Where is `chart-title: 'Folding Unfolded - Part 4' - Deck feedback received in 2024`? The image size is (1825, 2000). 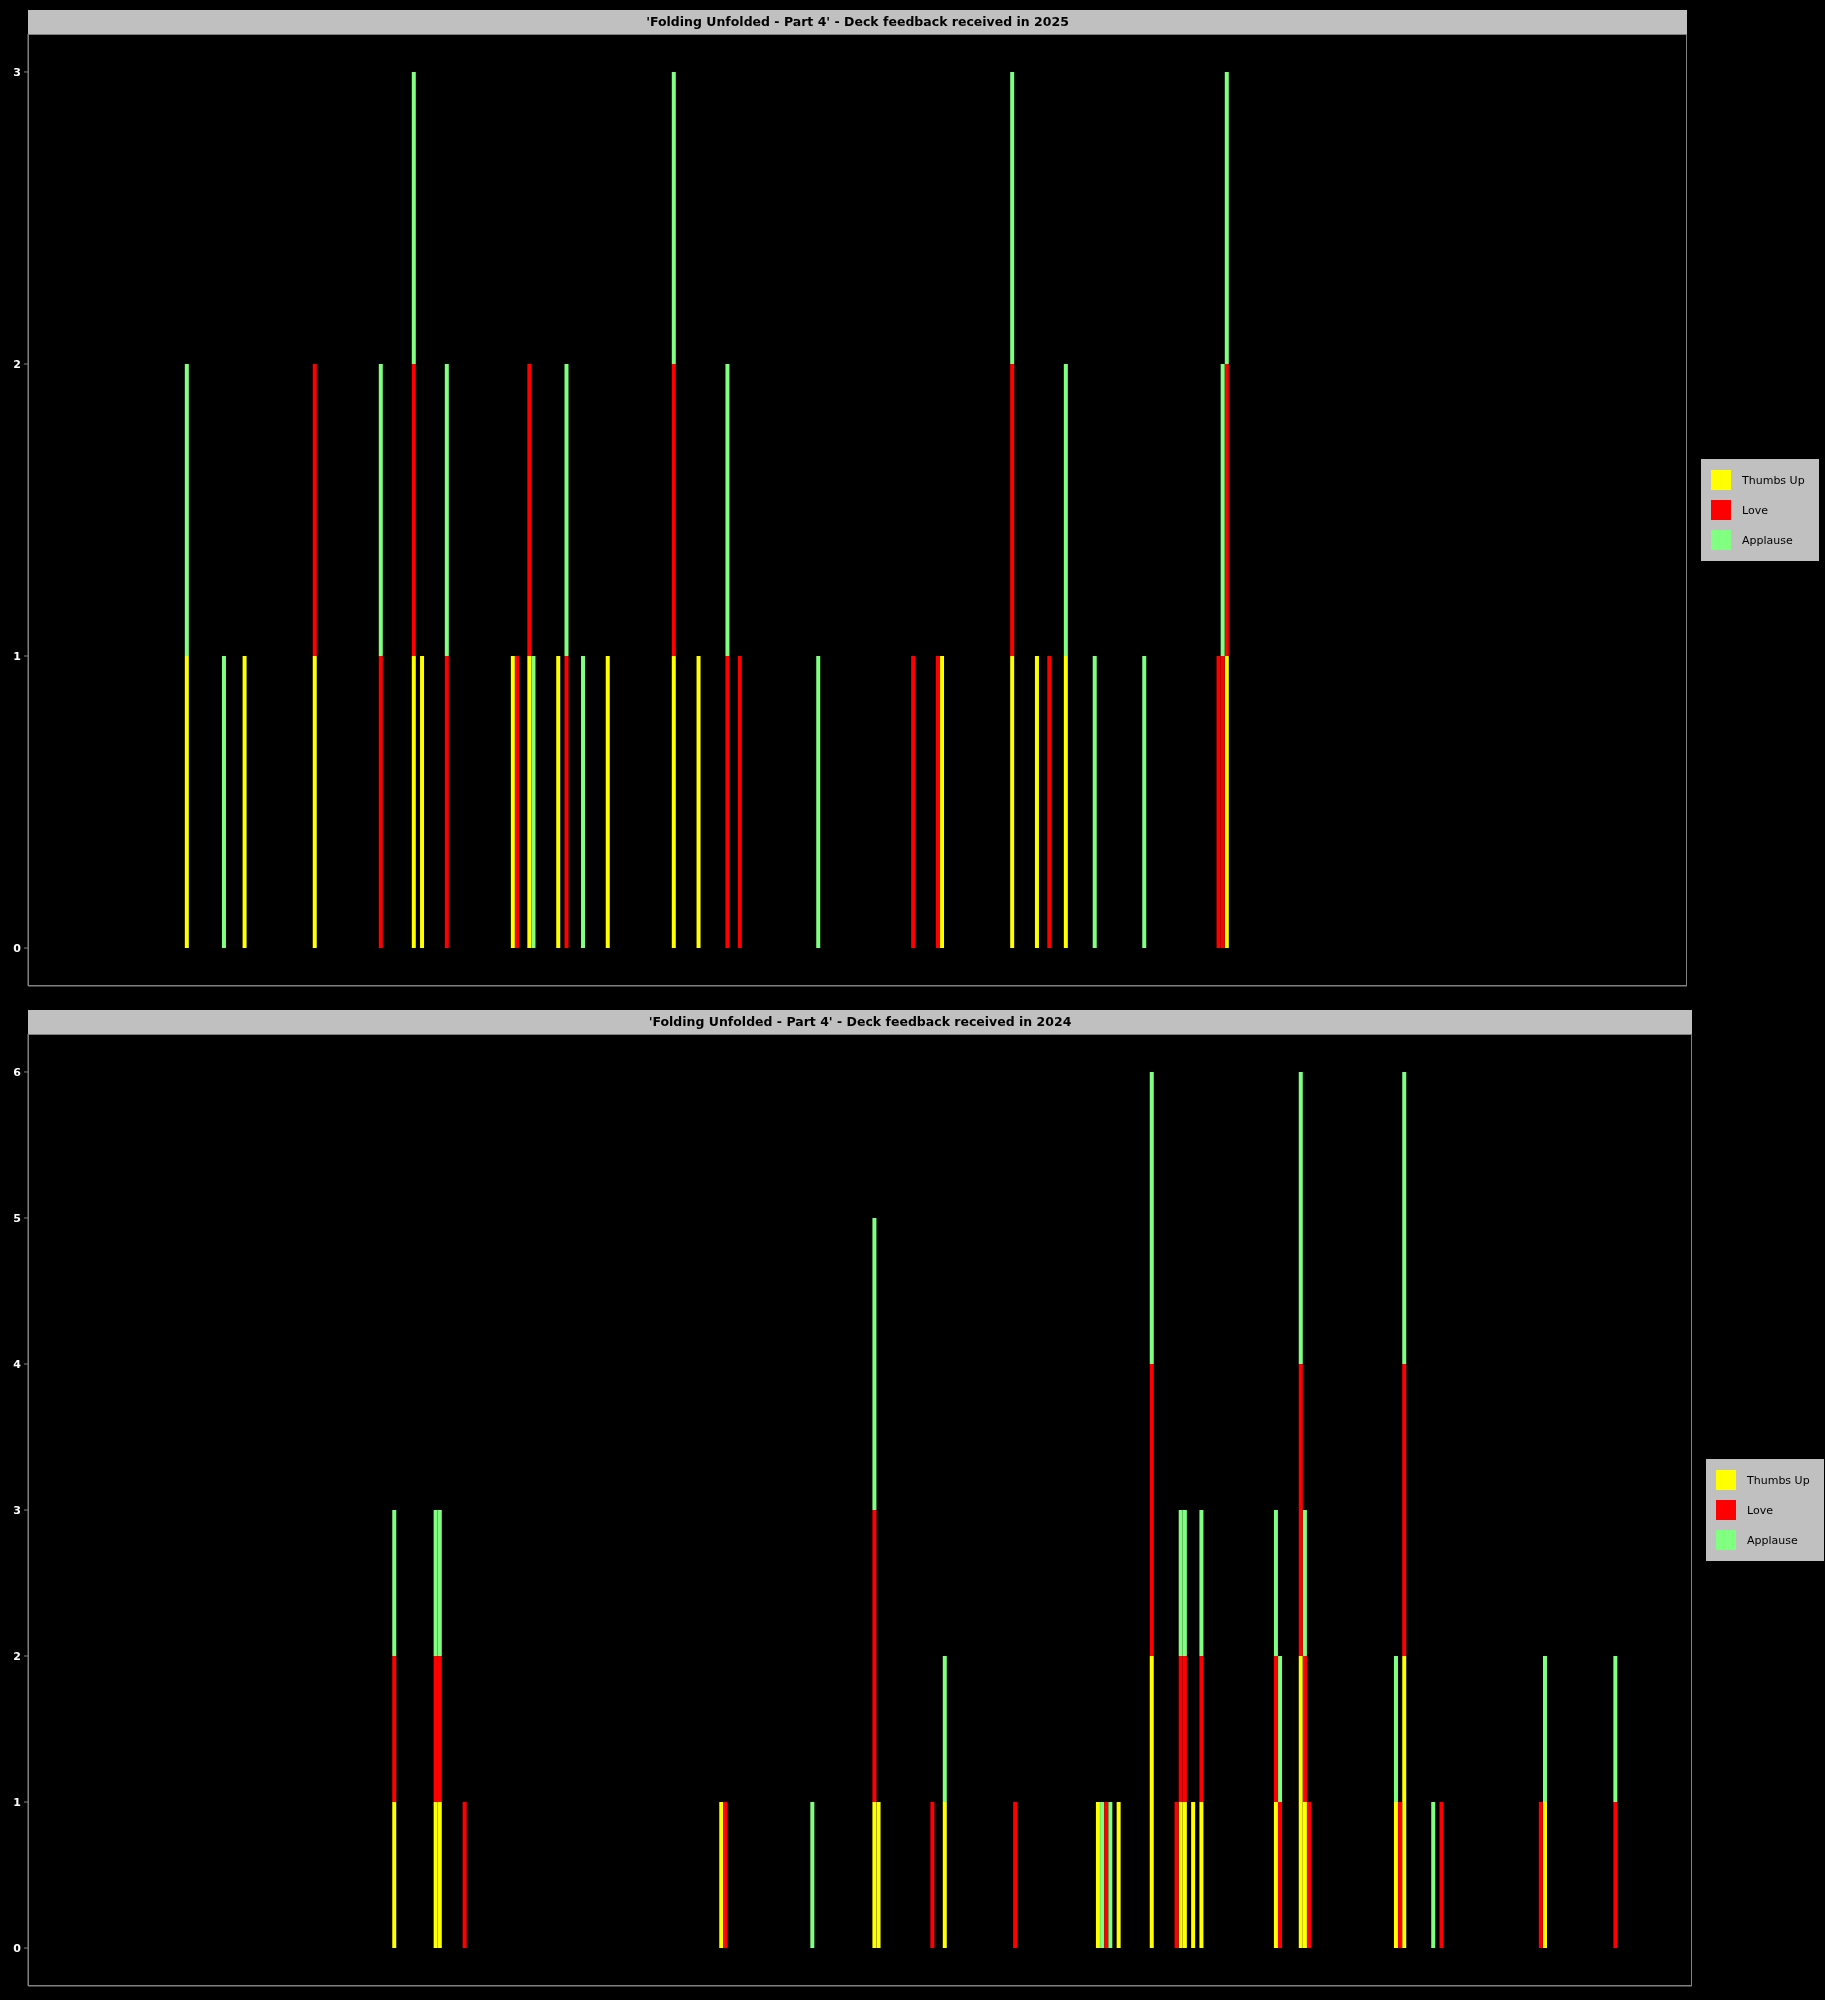 chart-title: 'Folding Unfolded - Part 4' - Deck feedback received in 2024 is located at coordinates (860, 1022).